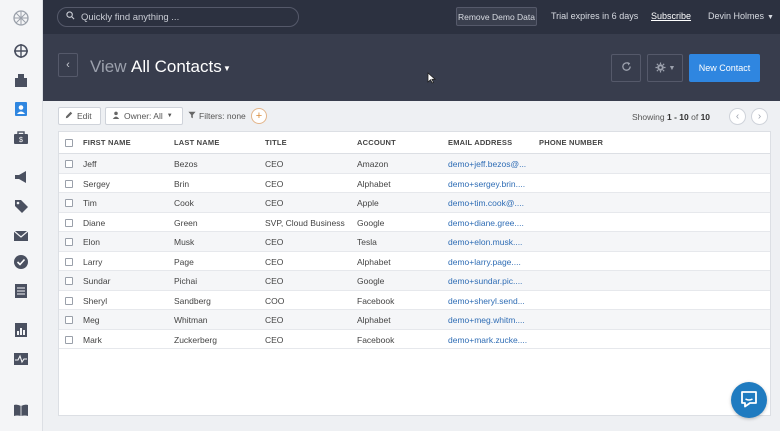 The image size is (780, 431). What do you see at coordinates (184, 203) in the screenshot?
I see `cell-last: Cook` at bounding box center [184, 203].